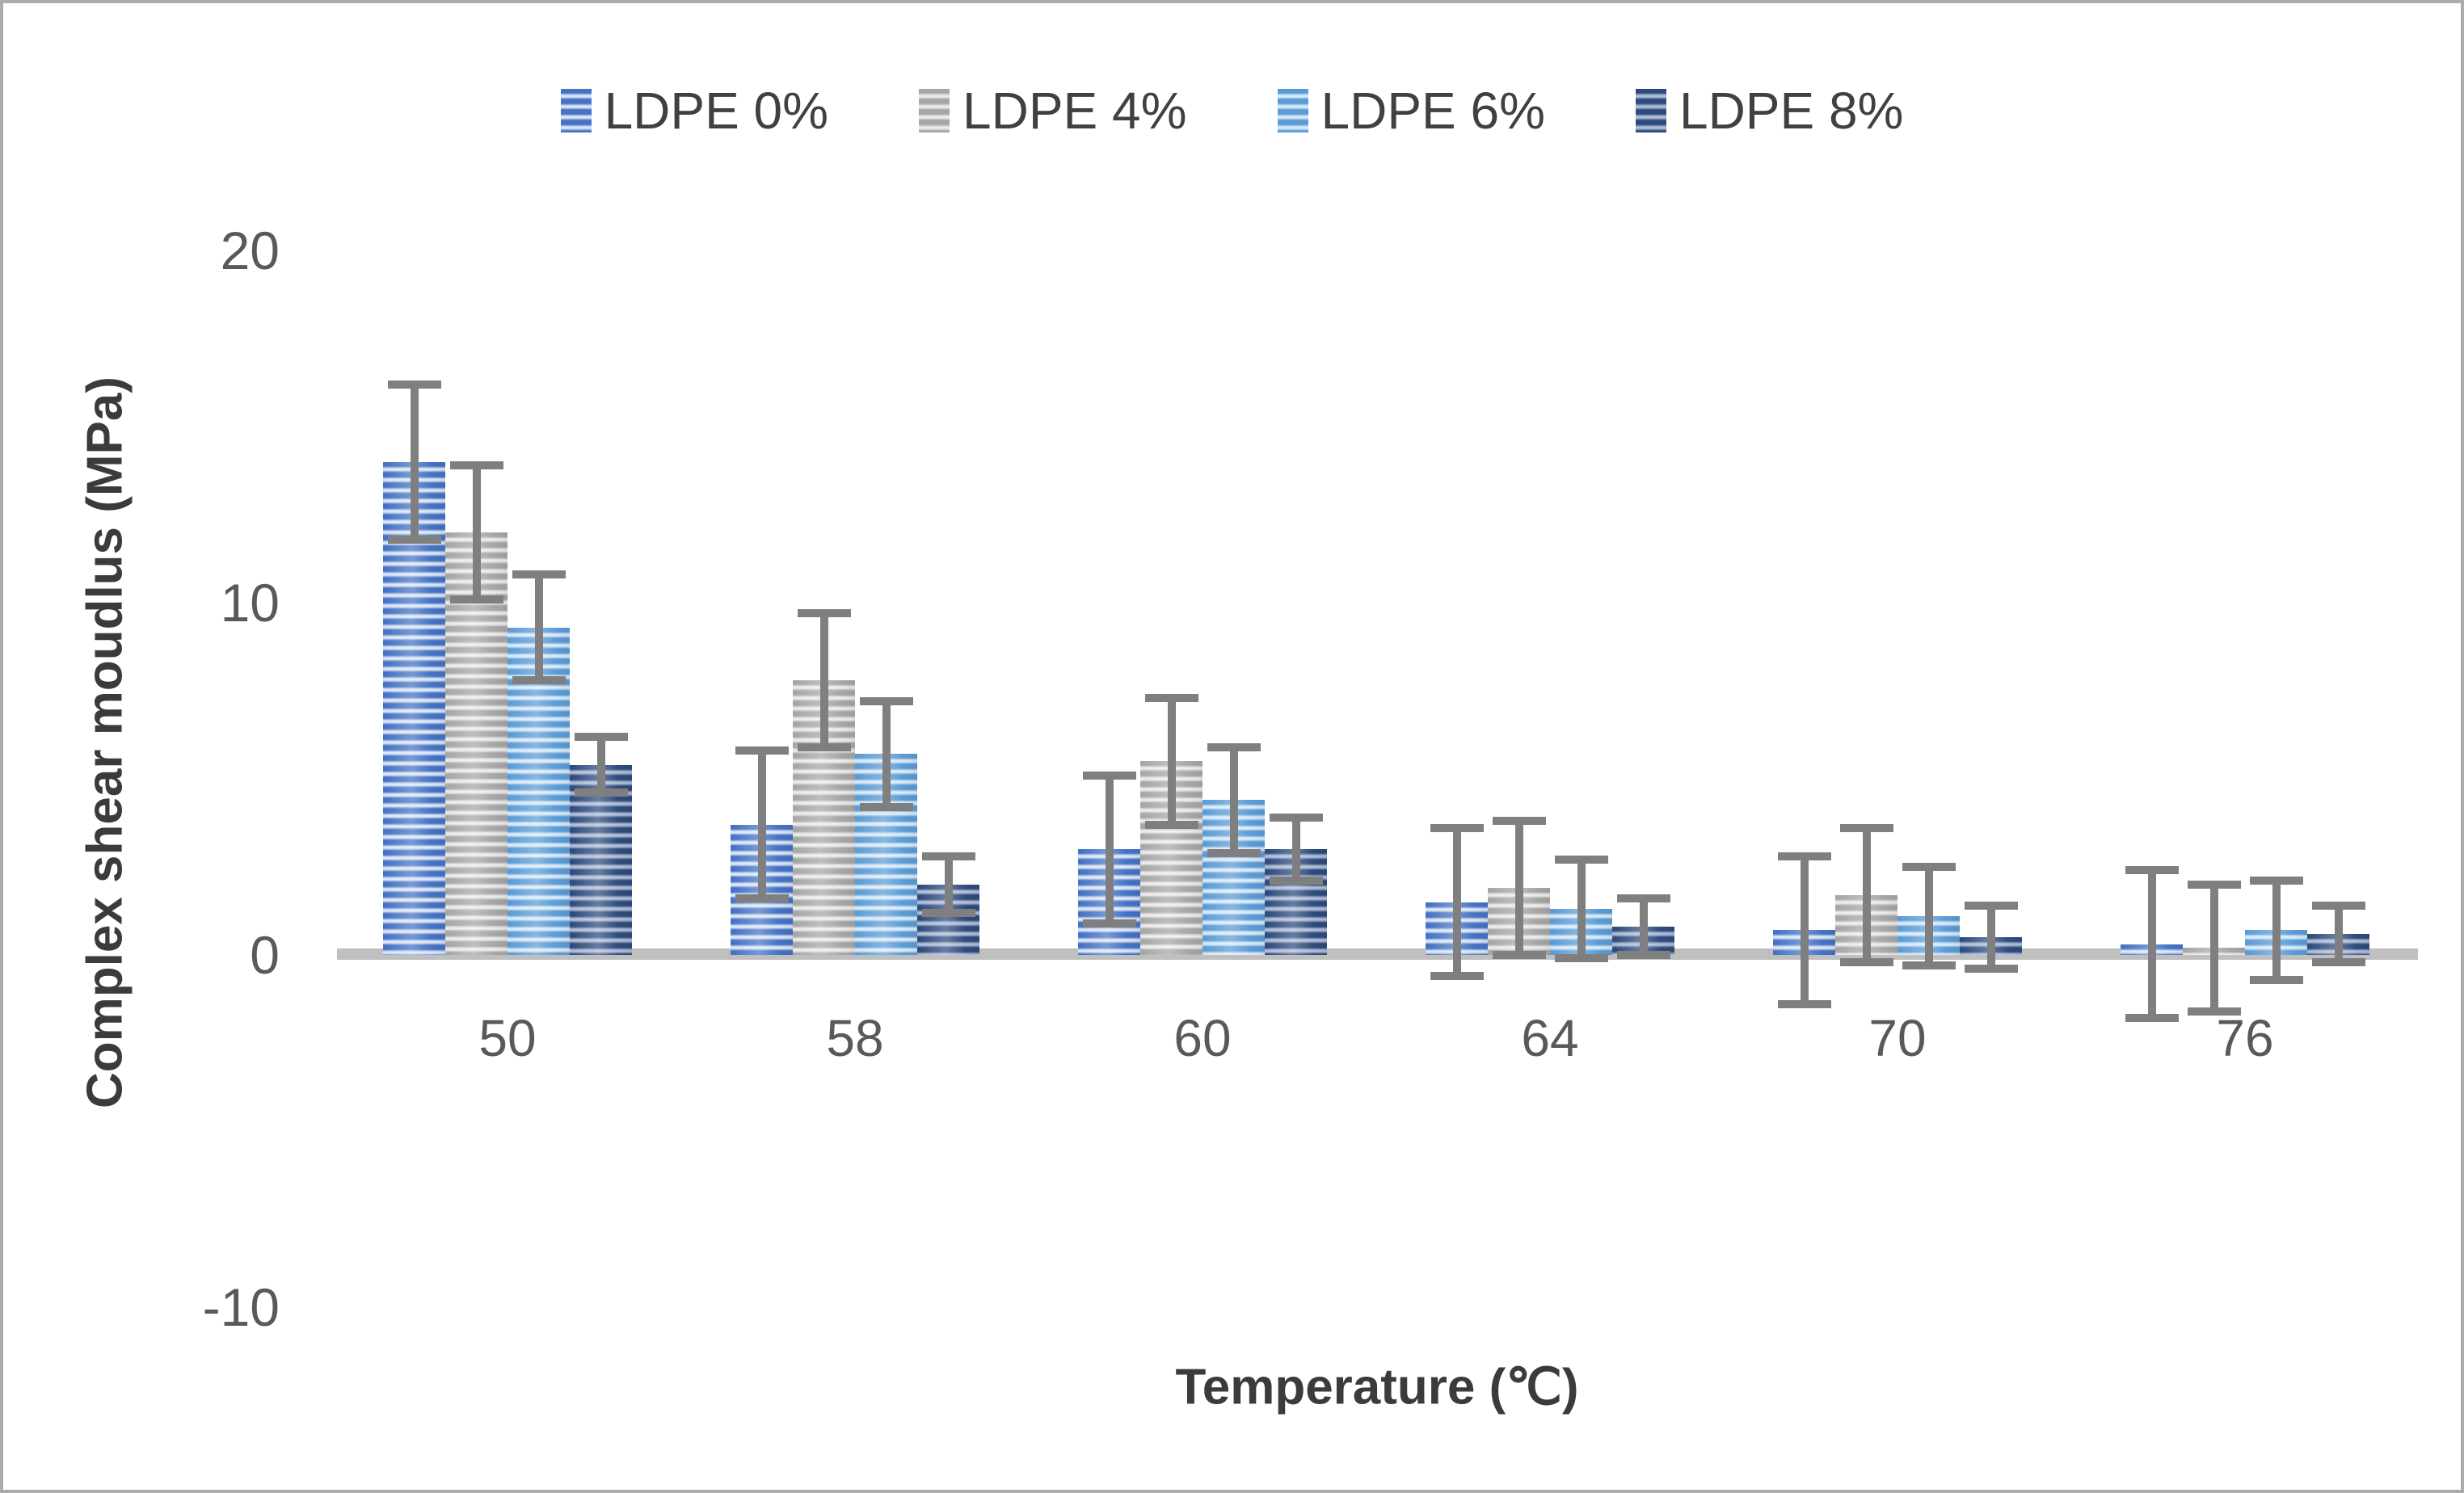 The image size is (2464, 1493). Describe the element at coordinates (1791, 111) in the screenshot. I see `legend-item-label: LDPE 8%` at that location.